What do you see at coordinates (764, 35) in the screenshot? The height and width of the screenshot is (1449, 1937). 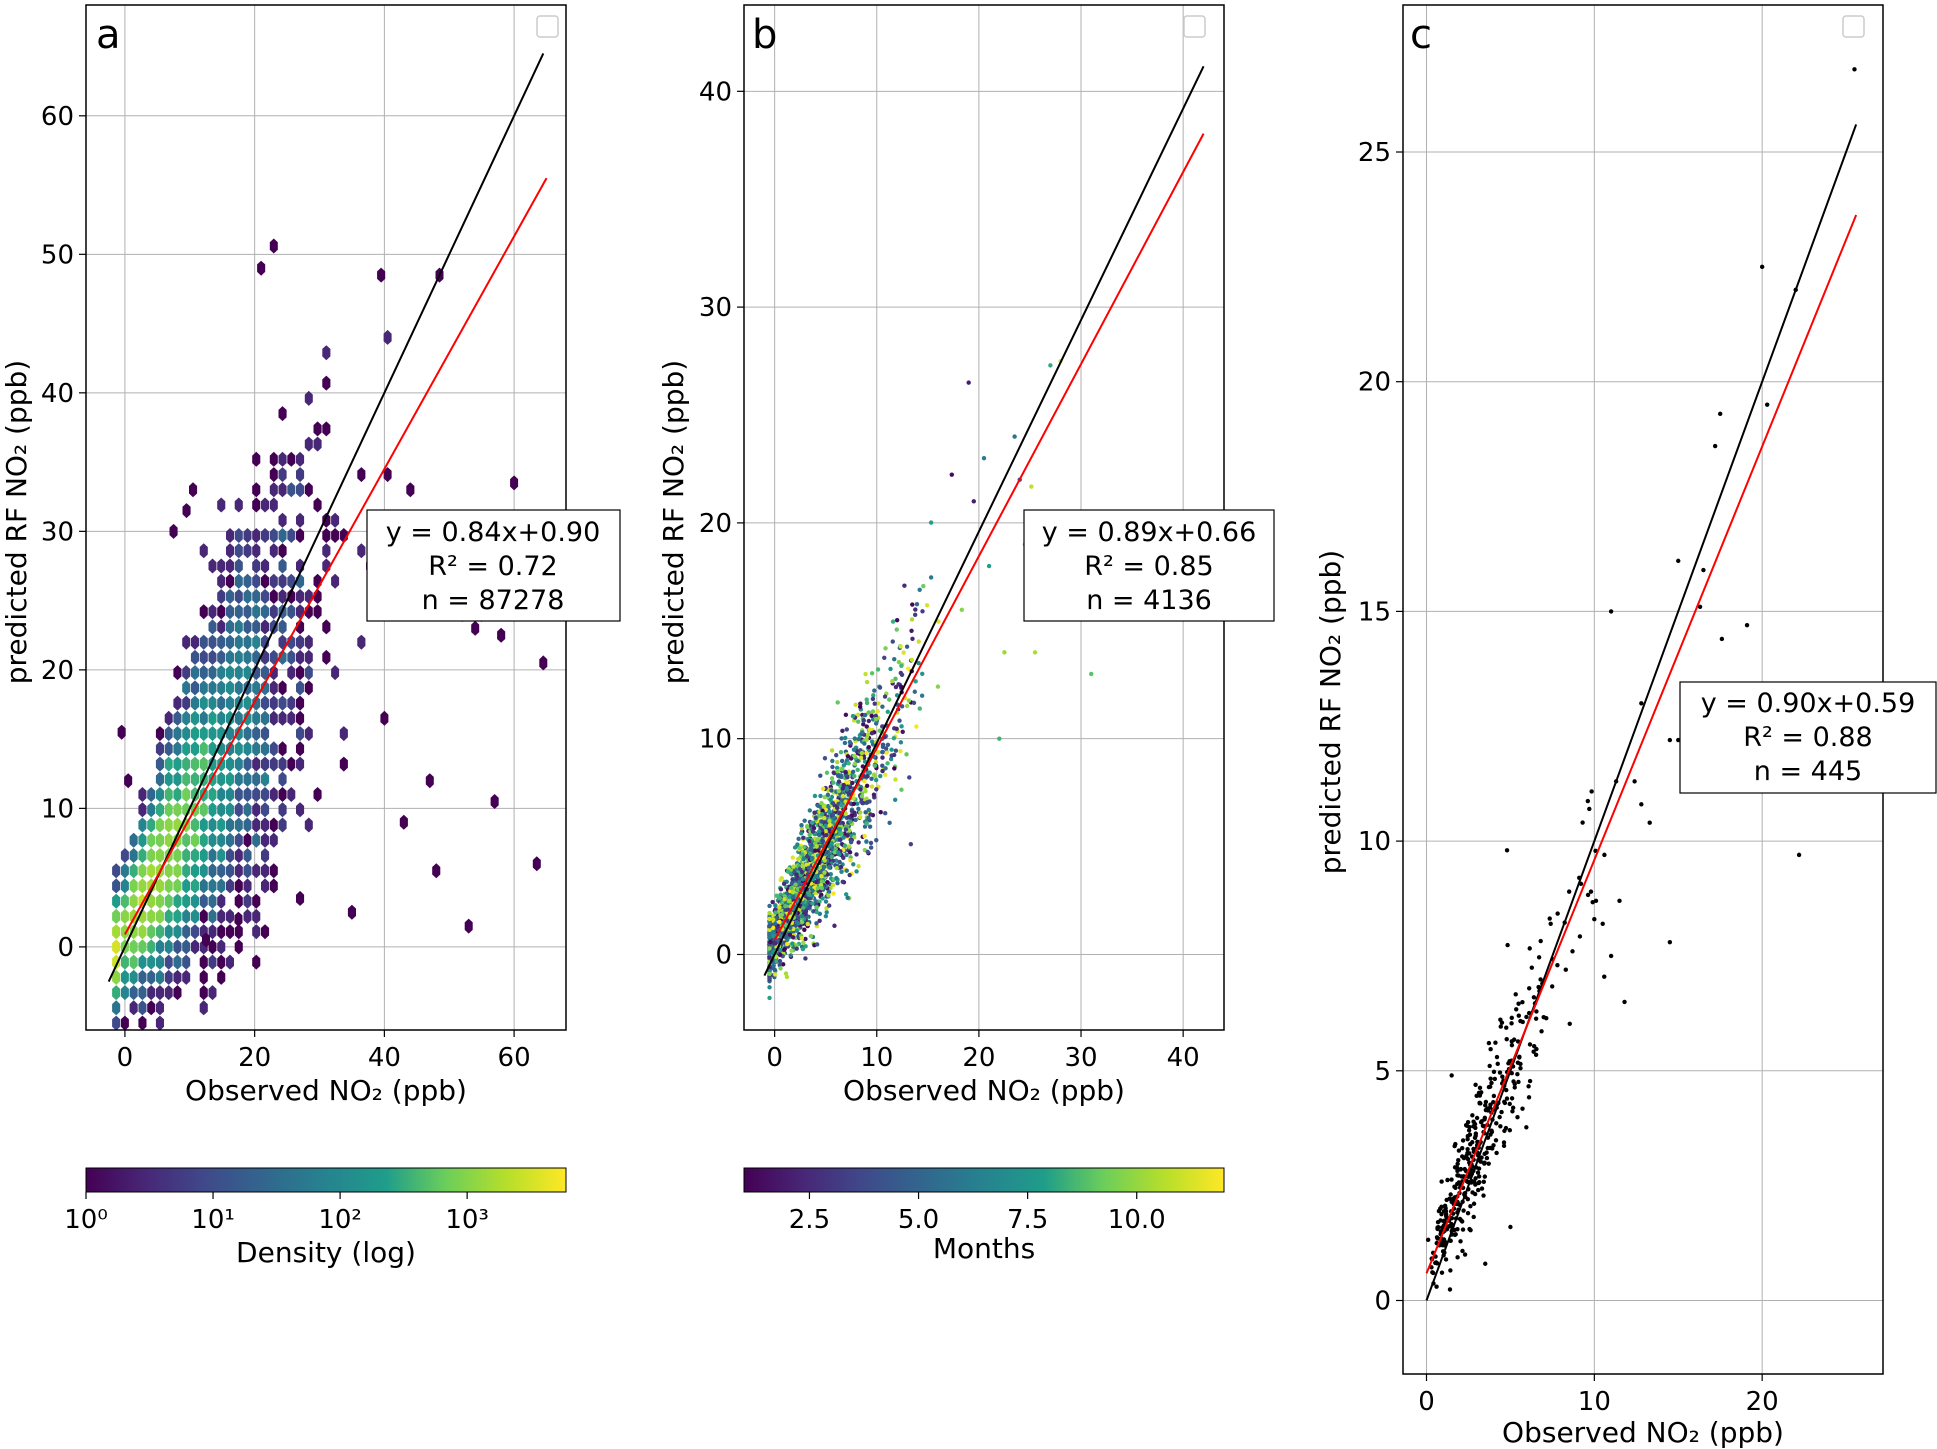 I see `panel-label: b` at bounding box center [764, 35].